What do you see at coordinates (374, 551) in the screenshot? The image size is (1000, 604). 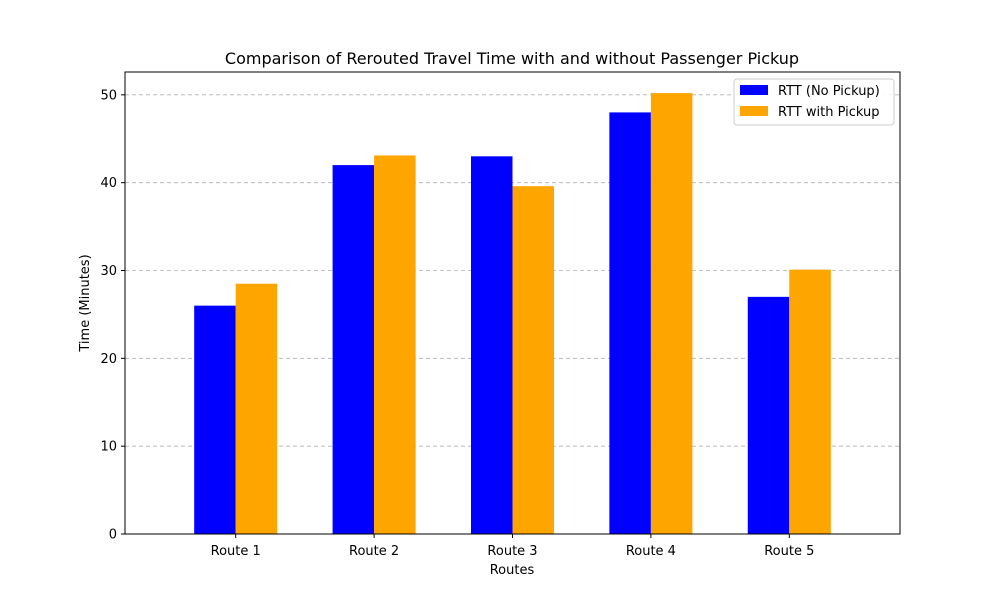 I see `x-tick-label: Route 2` at bounding box center [374, 551].